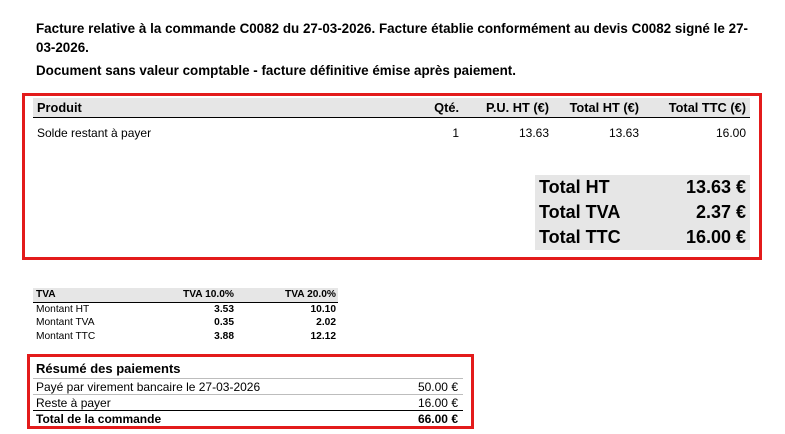  I want to click on vat-table-header: TVA TVA 10.0% TVA 20.0%, so click(185, 295).